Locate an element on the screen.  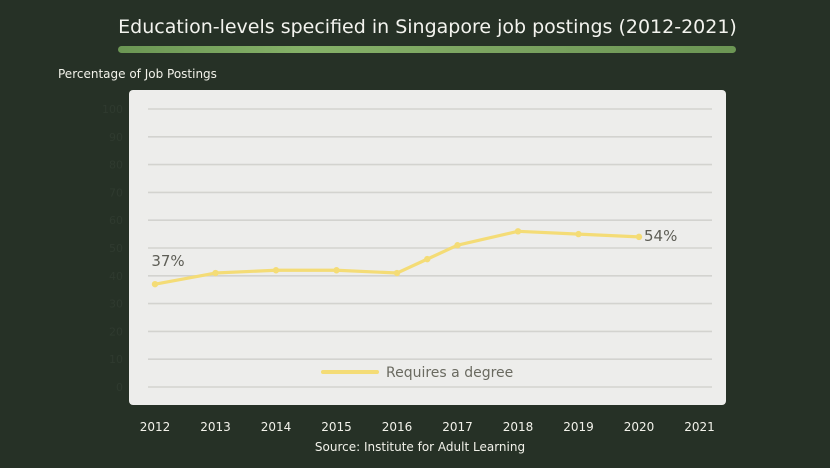
data-label: 54% is located at coordinates (660, 236).